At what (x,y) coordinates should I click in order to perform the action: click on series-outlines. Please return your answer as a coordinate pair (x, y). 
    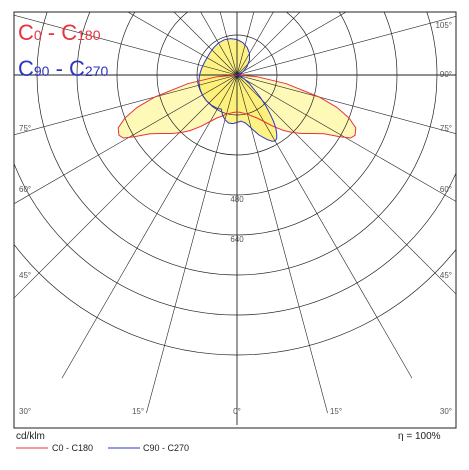
    Looking at the image, I should click on (237, 90).